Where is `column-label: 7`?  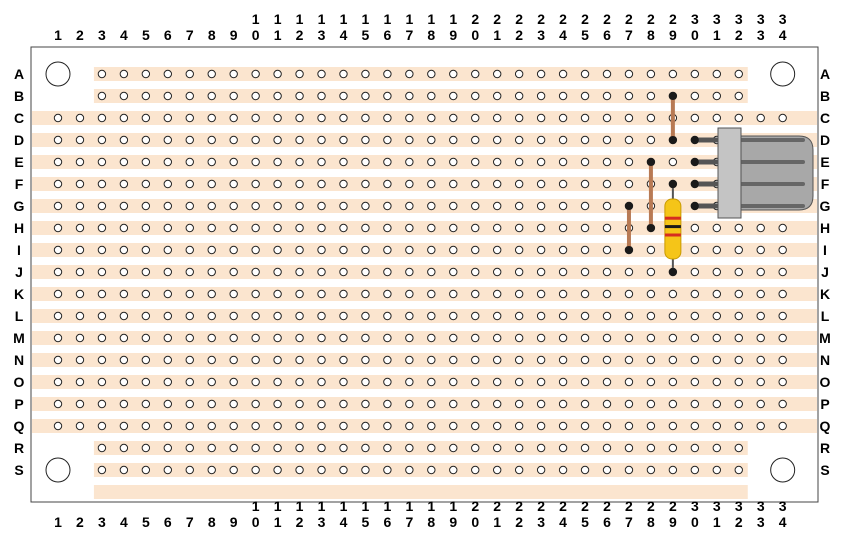 column-label: 7 is located at coordinates (190, 522).